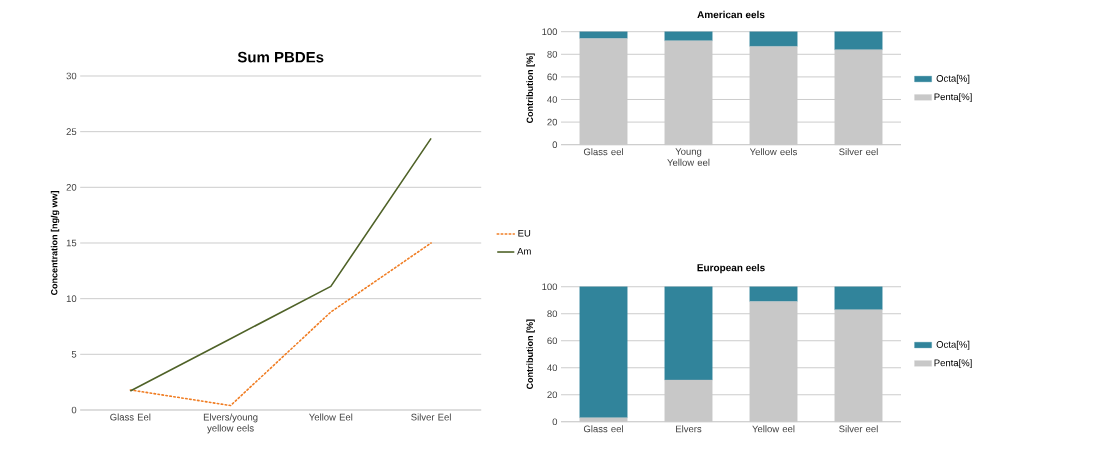 This screenshot has width=1094, height=469. Describe the element at coordinates (71, 76) in the screenshot. I see `y-tick-label: 30` at that location.